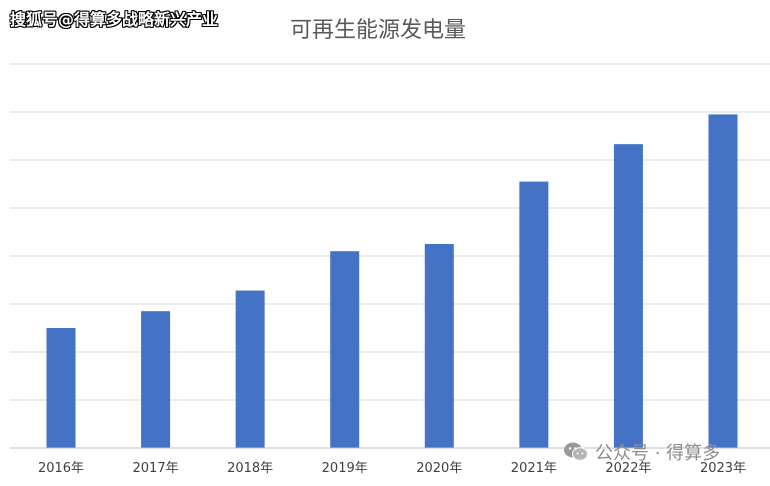  I want to click on x-tick-label: 2016年, so click(61, 468).